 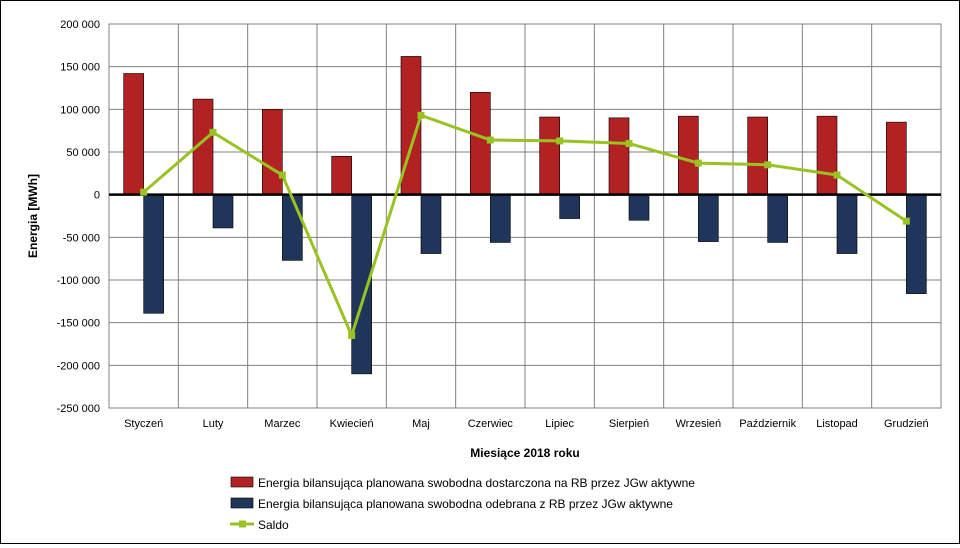 I want to click on x-tick-label: Czerwiec, so click(x=491, y=424).